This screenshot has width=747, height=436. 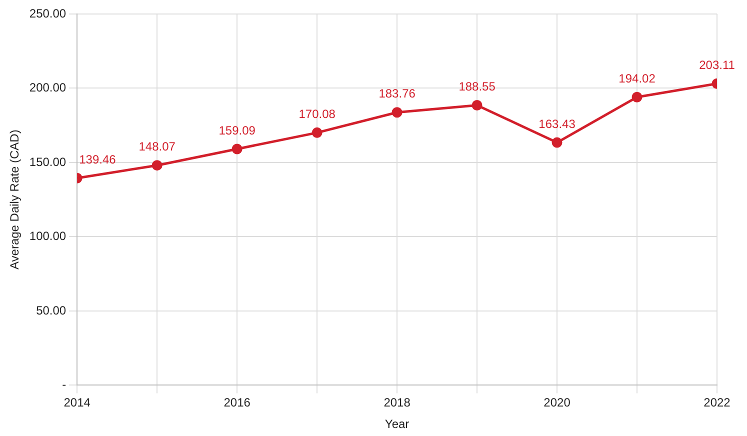 What do you see at coordinates (637, 78) in the screenshot?
I see `data-label: 194.02` at bounding box center [637, 78].